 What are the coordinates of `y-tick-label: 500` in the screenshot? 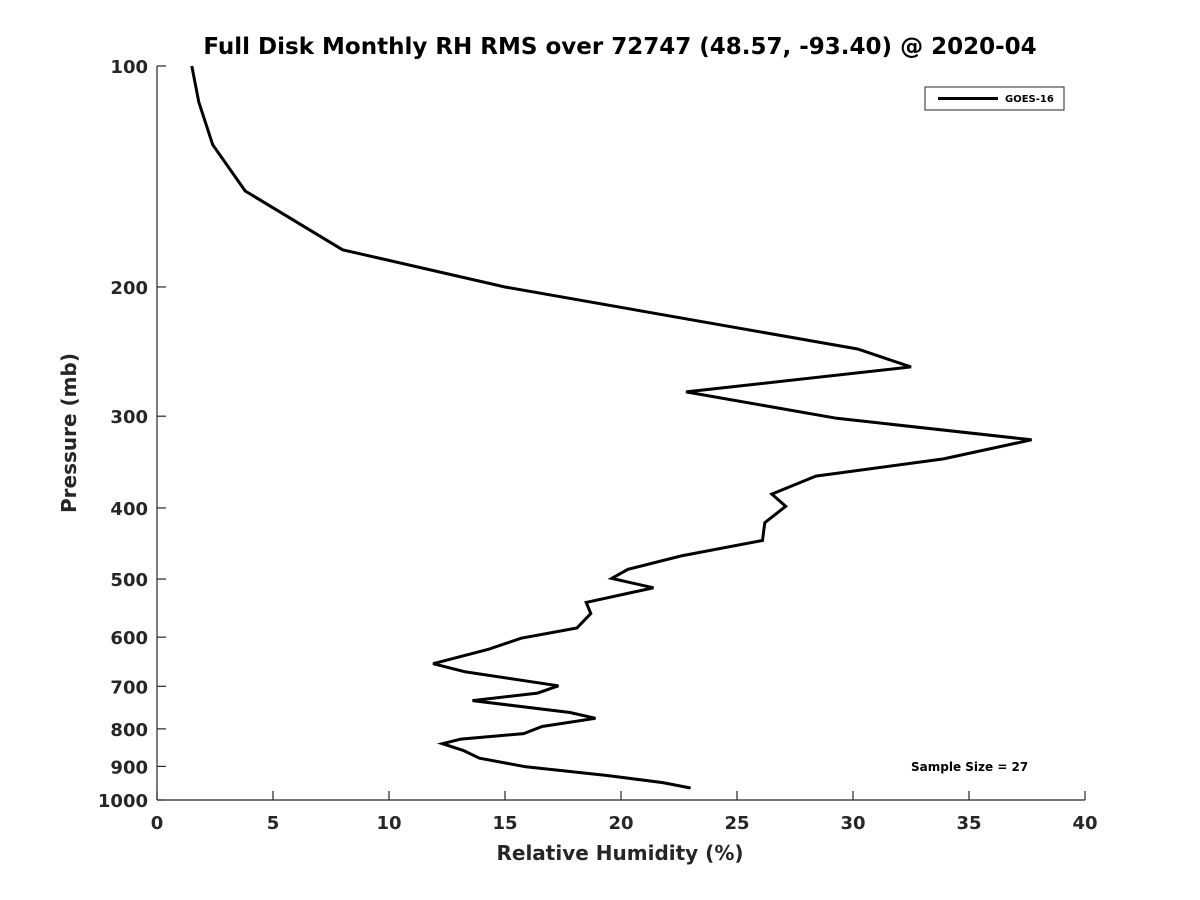 It's located at (129, 580).